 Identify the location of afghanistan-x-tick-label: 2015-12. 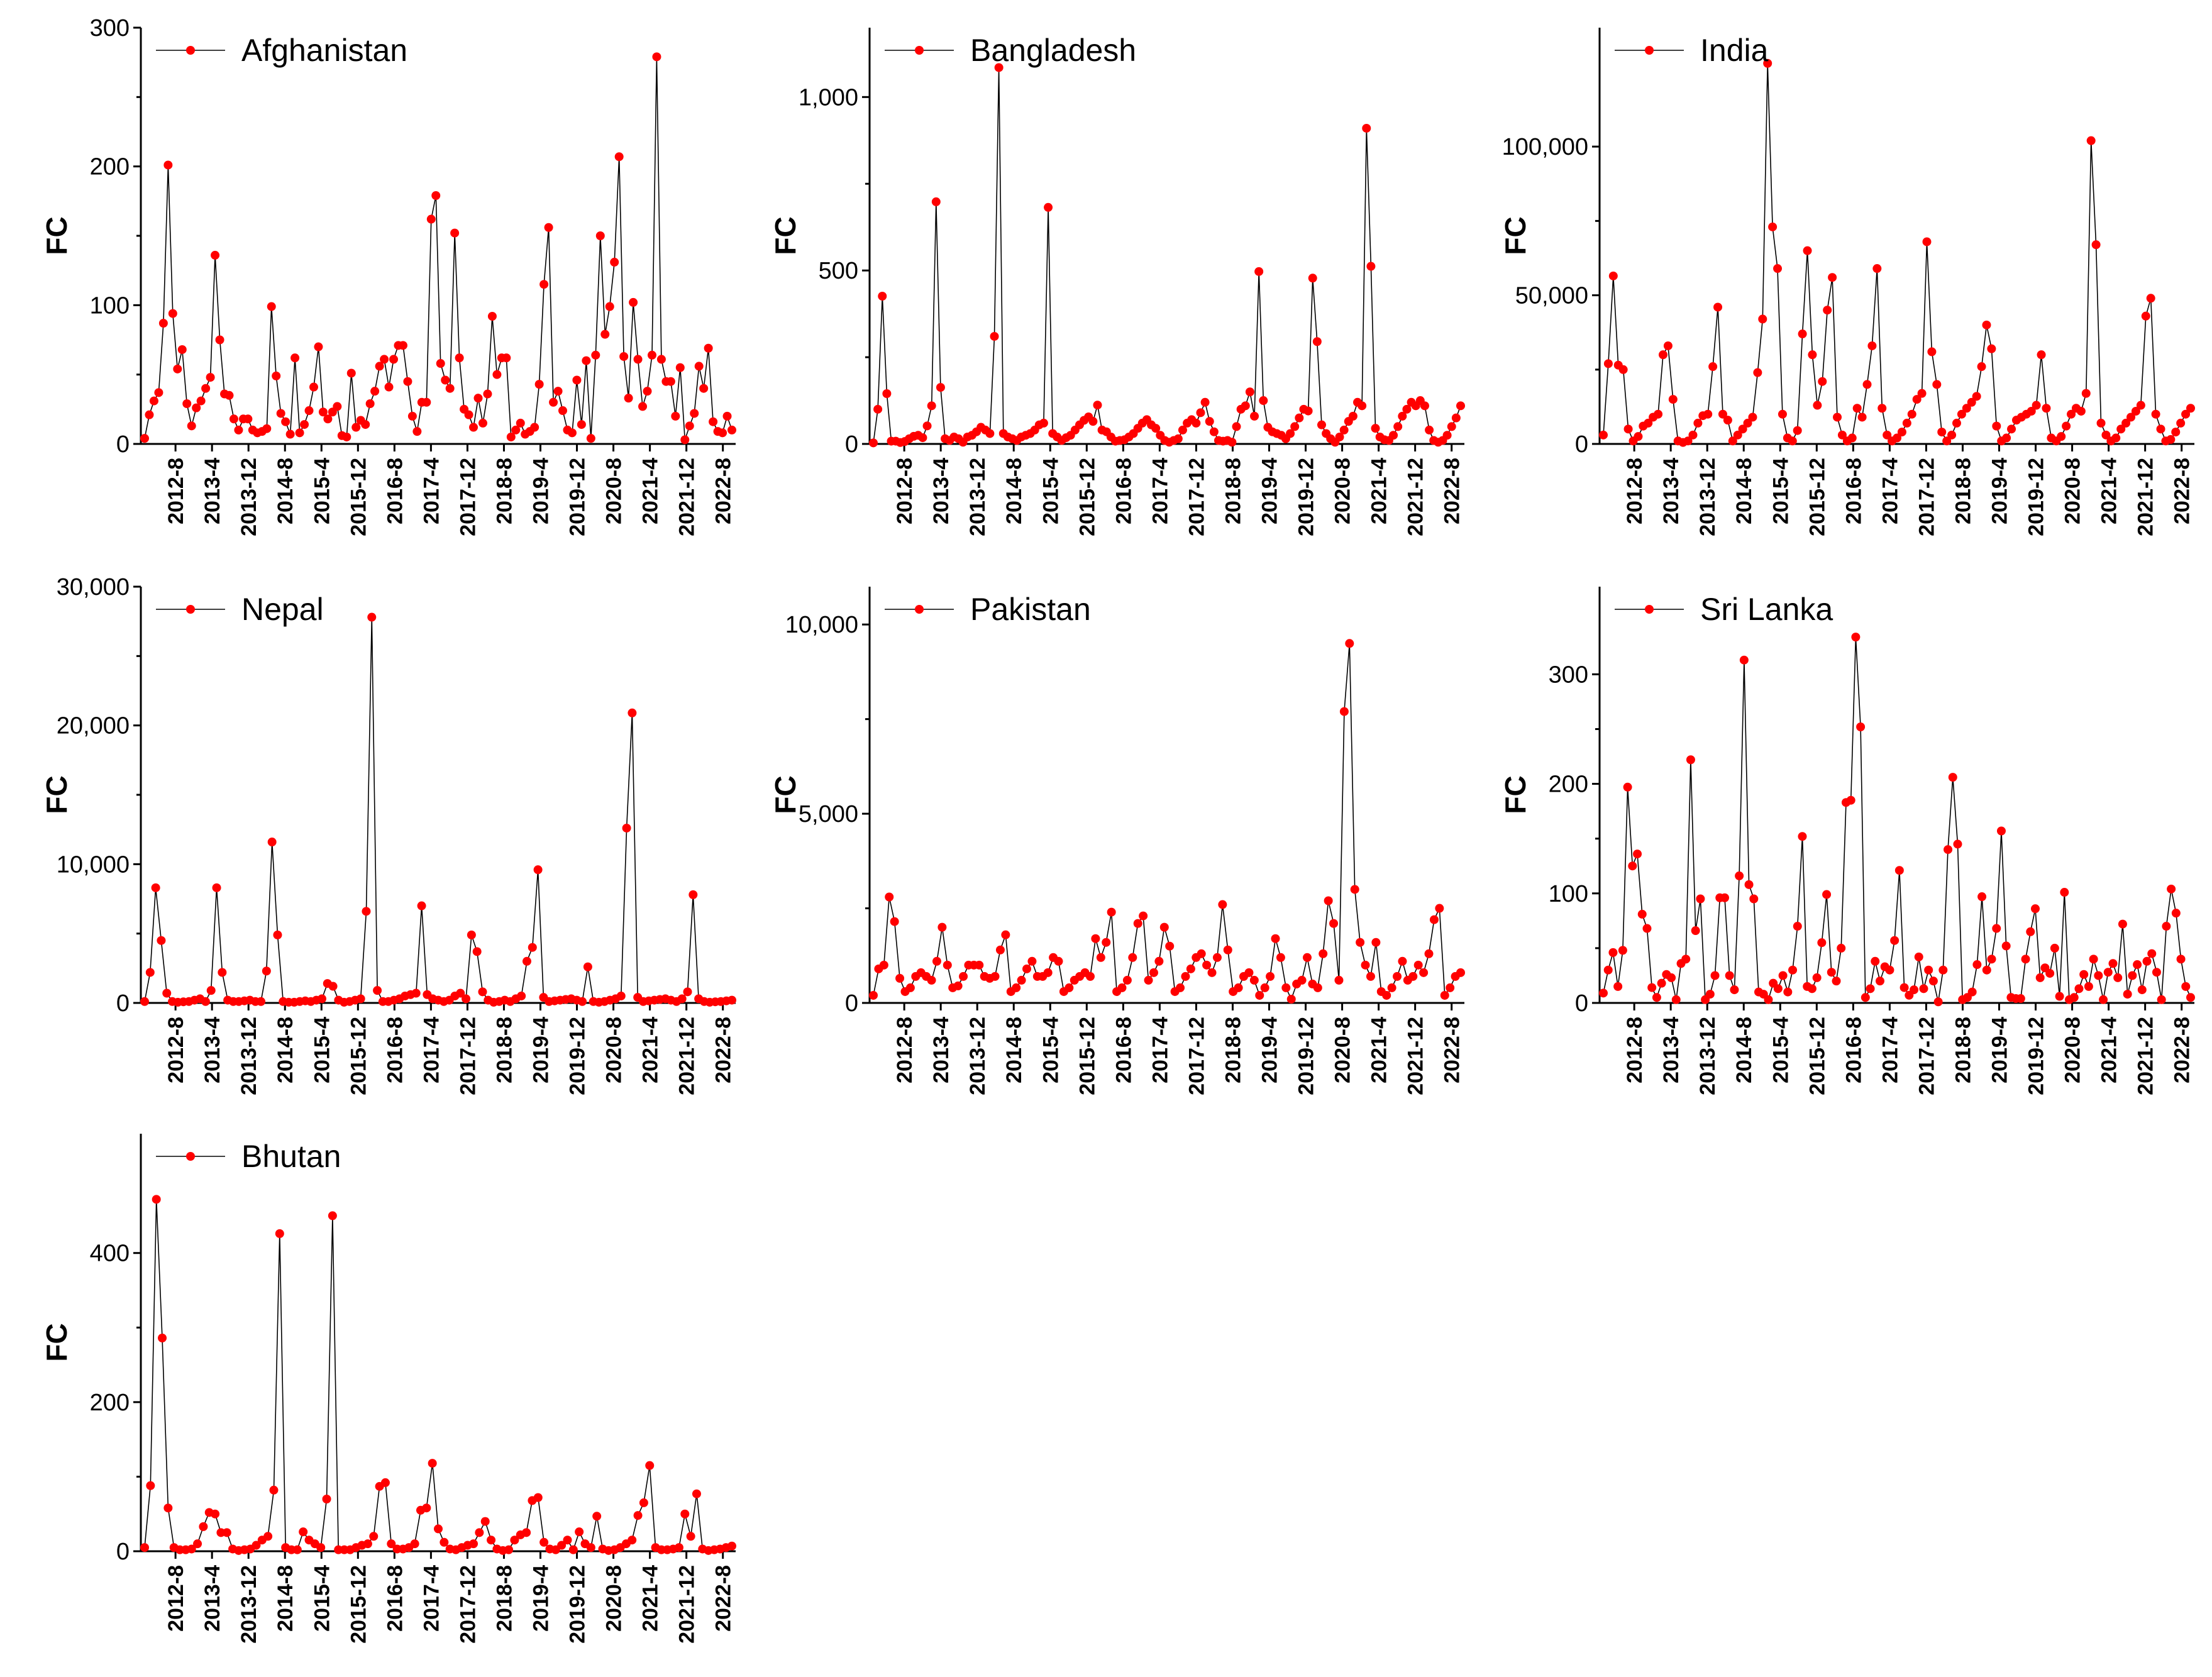
(358, 497).